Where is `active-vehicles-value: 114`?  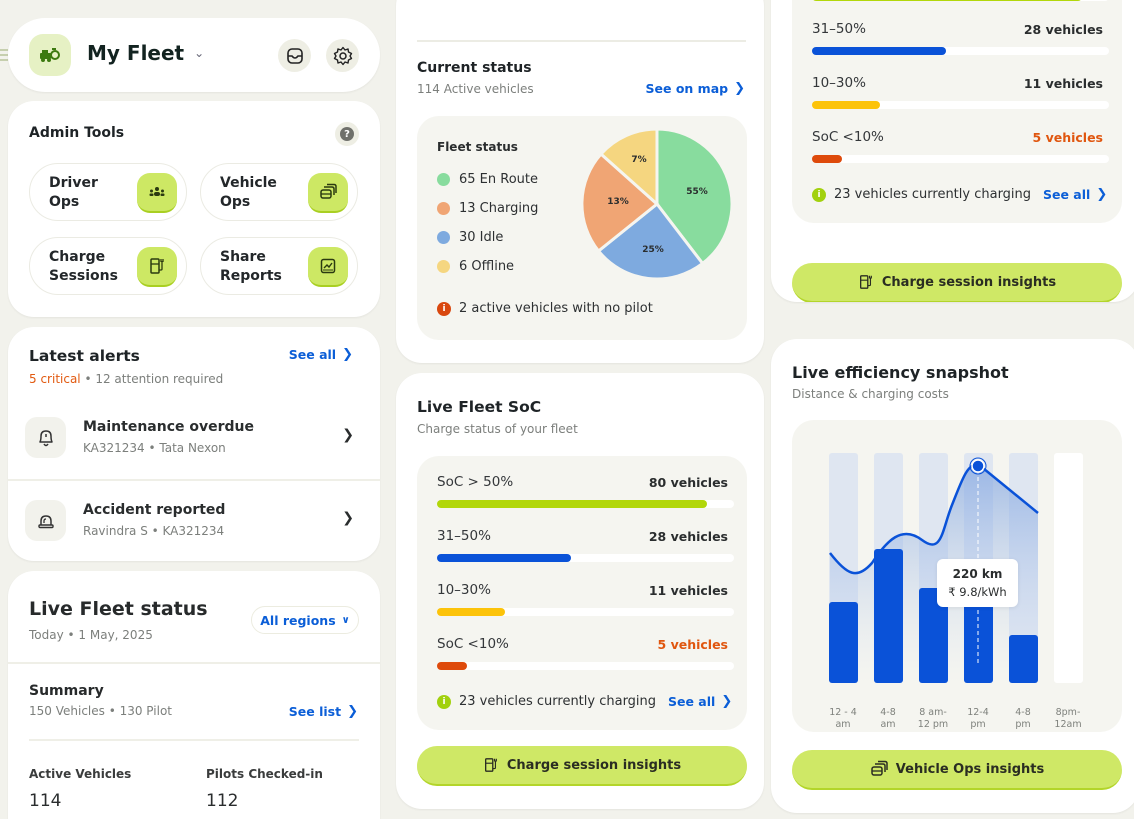
active-vehicles-value: 114 is located at coordinates (45, 801).